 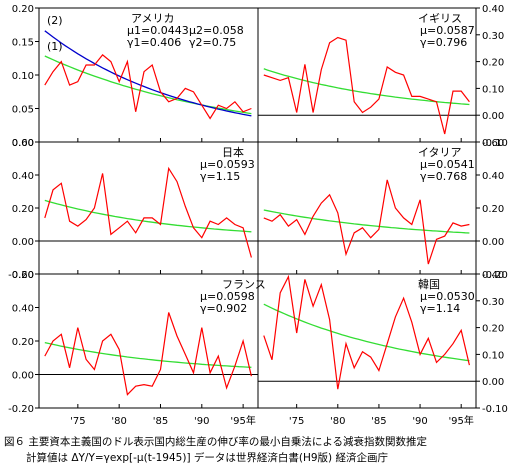 I want to click on panel-title: 韓国, so click(x=429, y=284).